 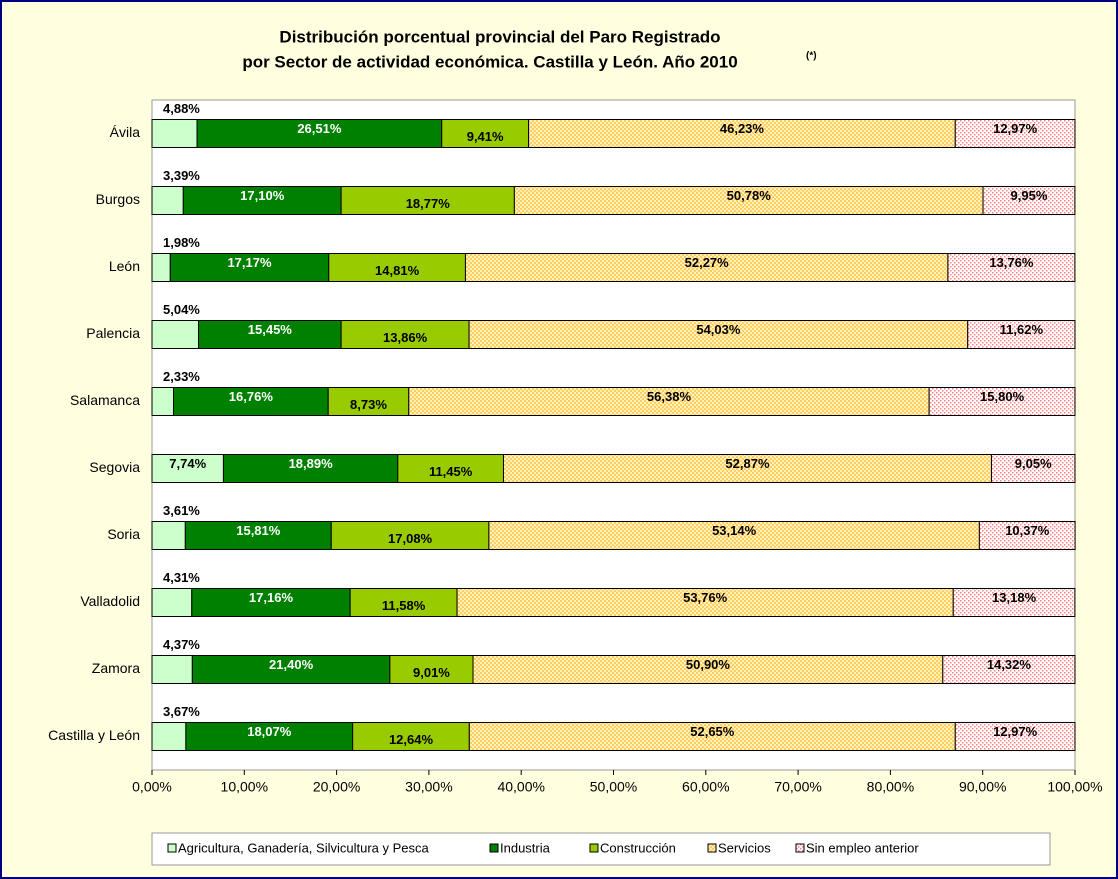 What do you see at coordinates (734, 530) in the screenshot?
I see `data-label: 53,14%` at bounding box center [734, 530].